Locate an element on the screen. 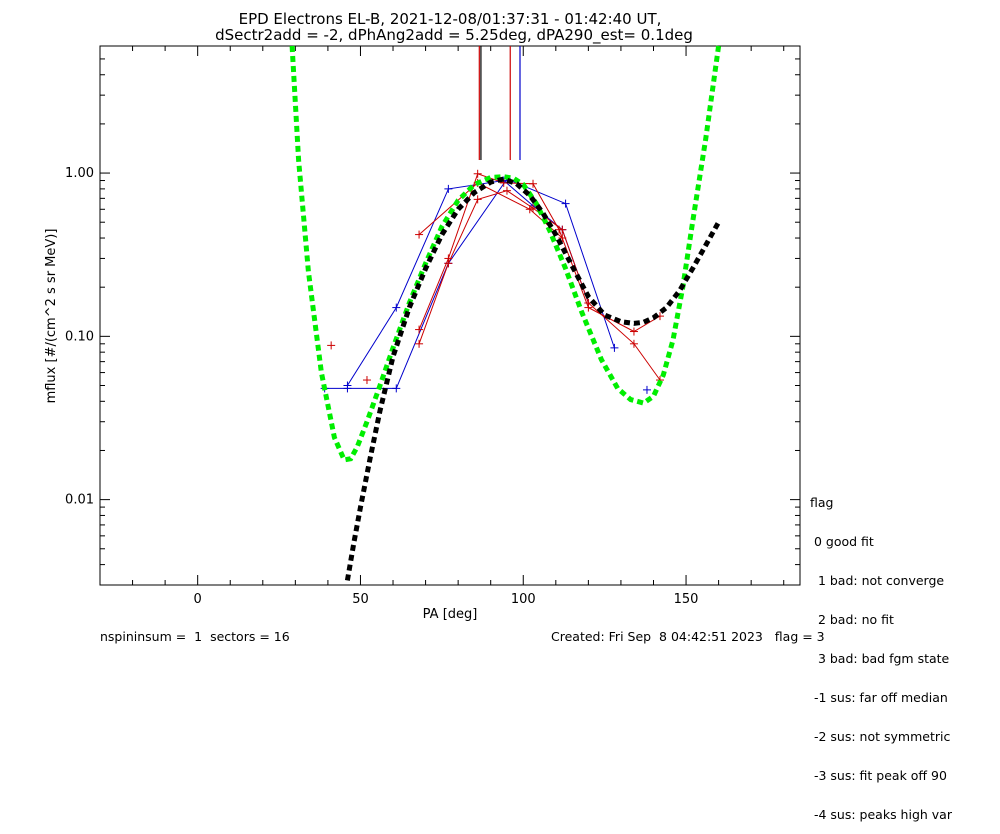 This screenshot has height=834, width=1000. legend-item: -1 sus: far off median is located at coordinates (879, 697).